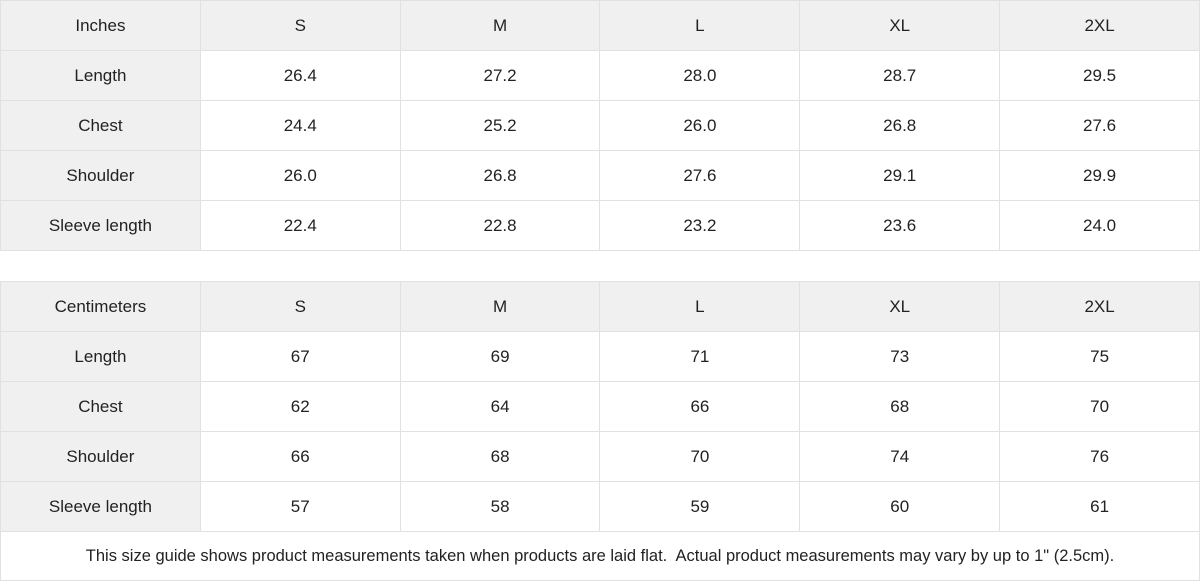 The width and height of the screenshot is (1200, 581). I want to click on value-cell: 22.4, so click(300, 225).